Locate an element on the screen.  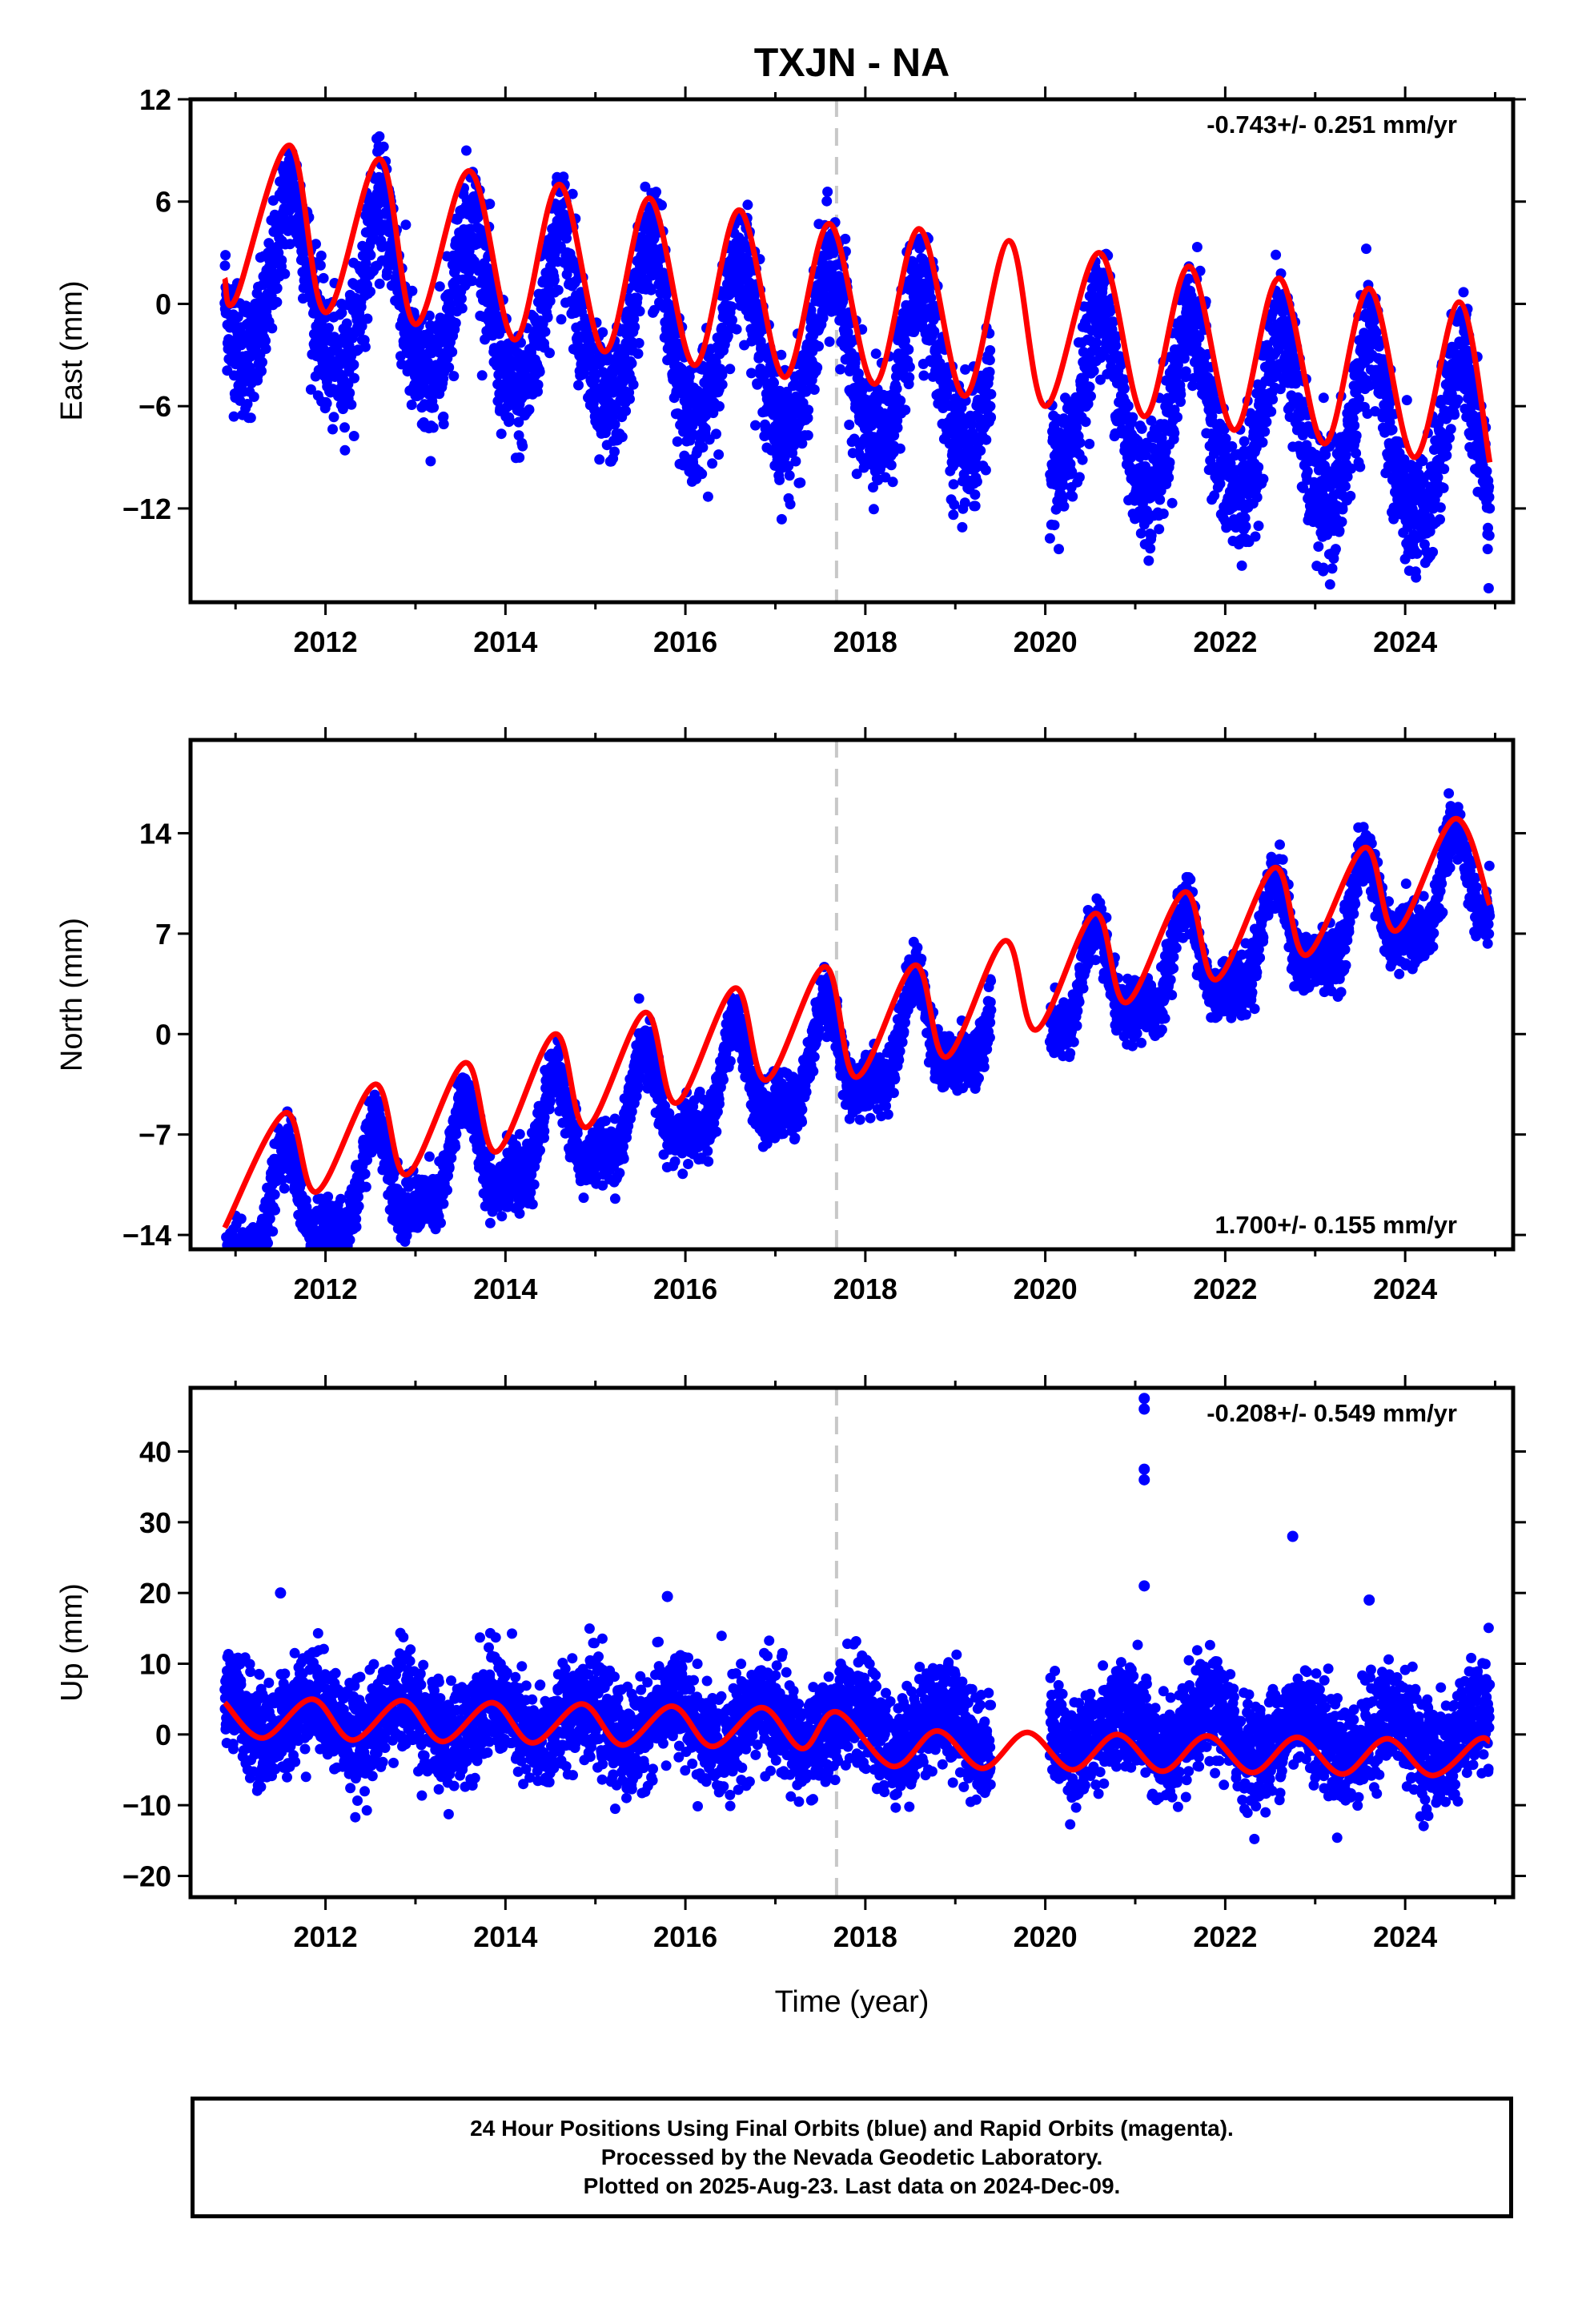
x-tick-label: 2018 is located at coordinates (865, 641).